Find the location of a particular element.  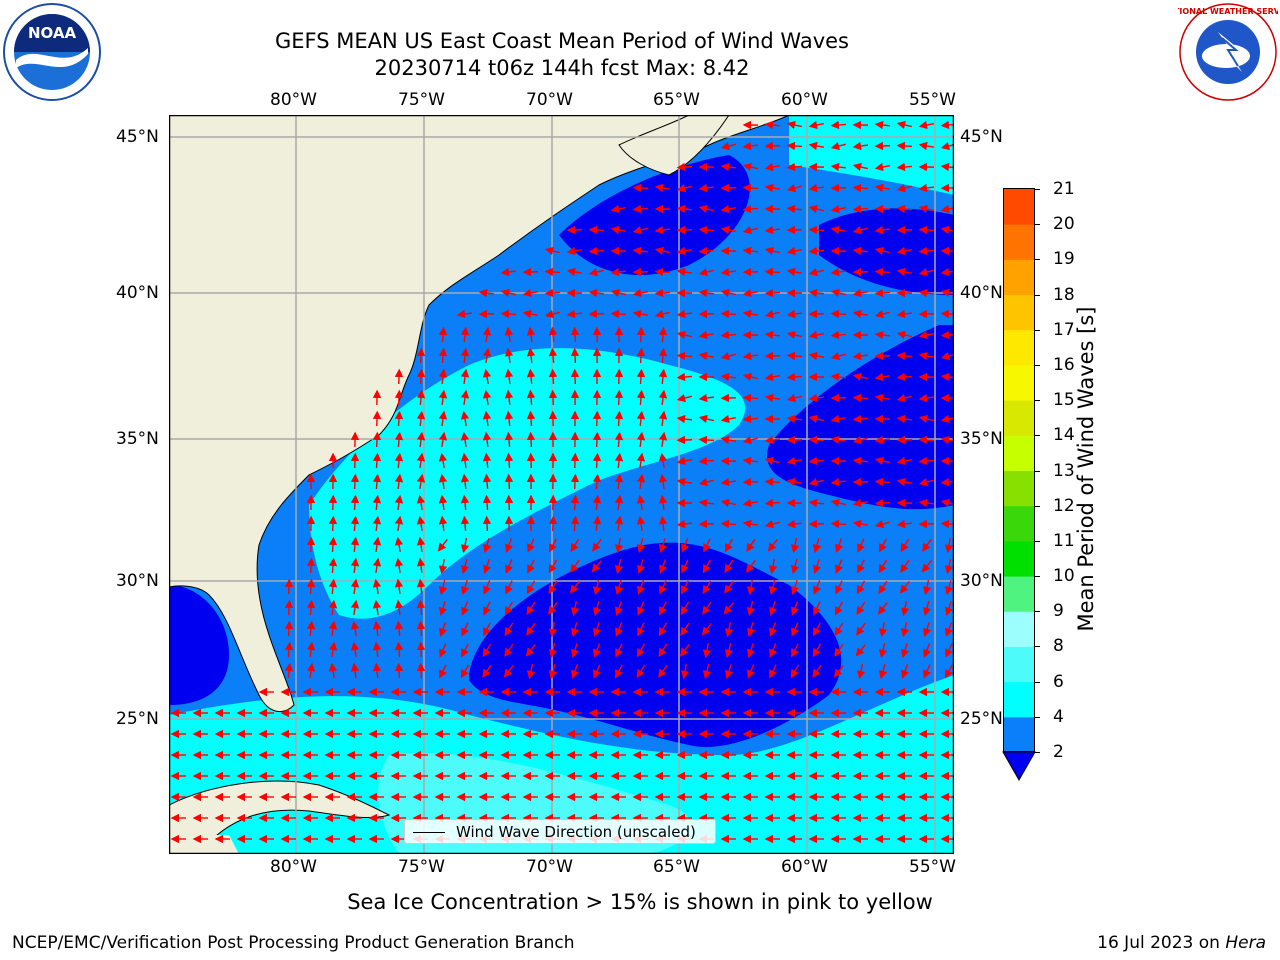

colorbar-tick-mark is located at coordinates (1037, 647).